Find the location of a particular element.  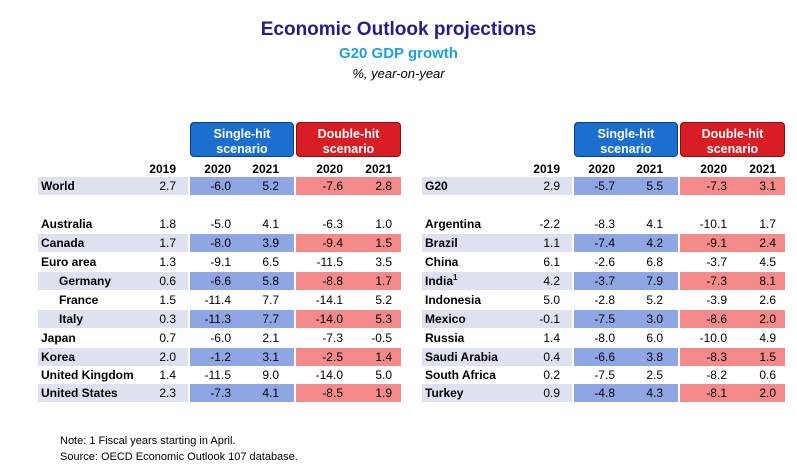

data-cell: -6.6 is located at coordinates (220, 281).